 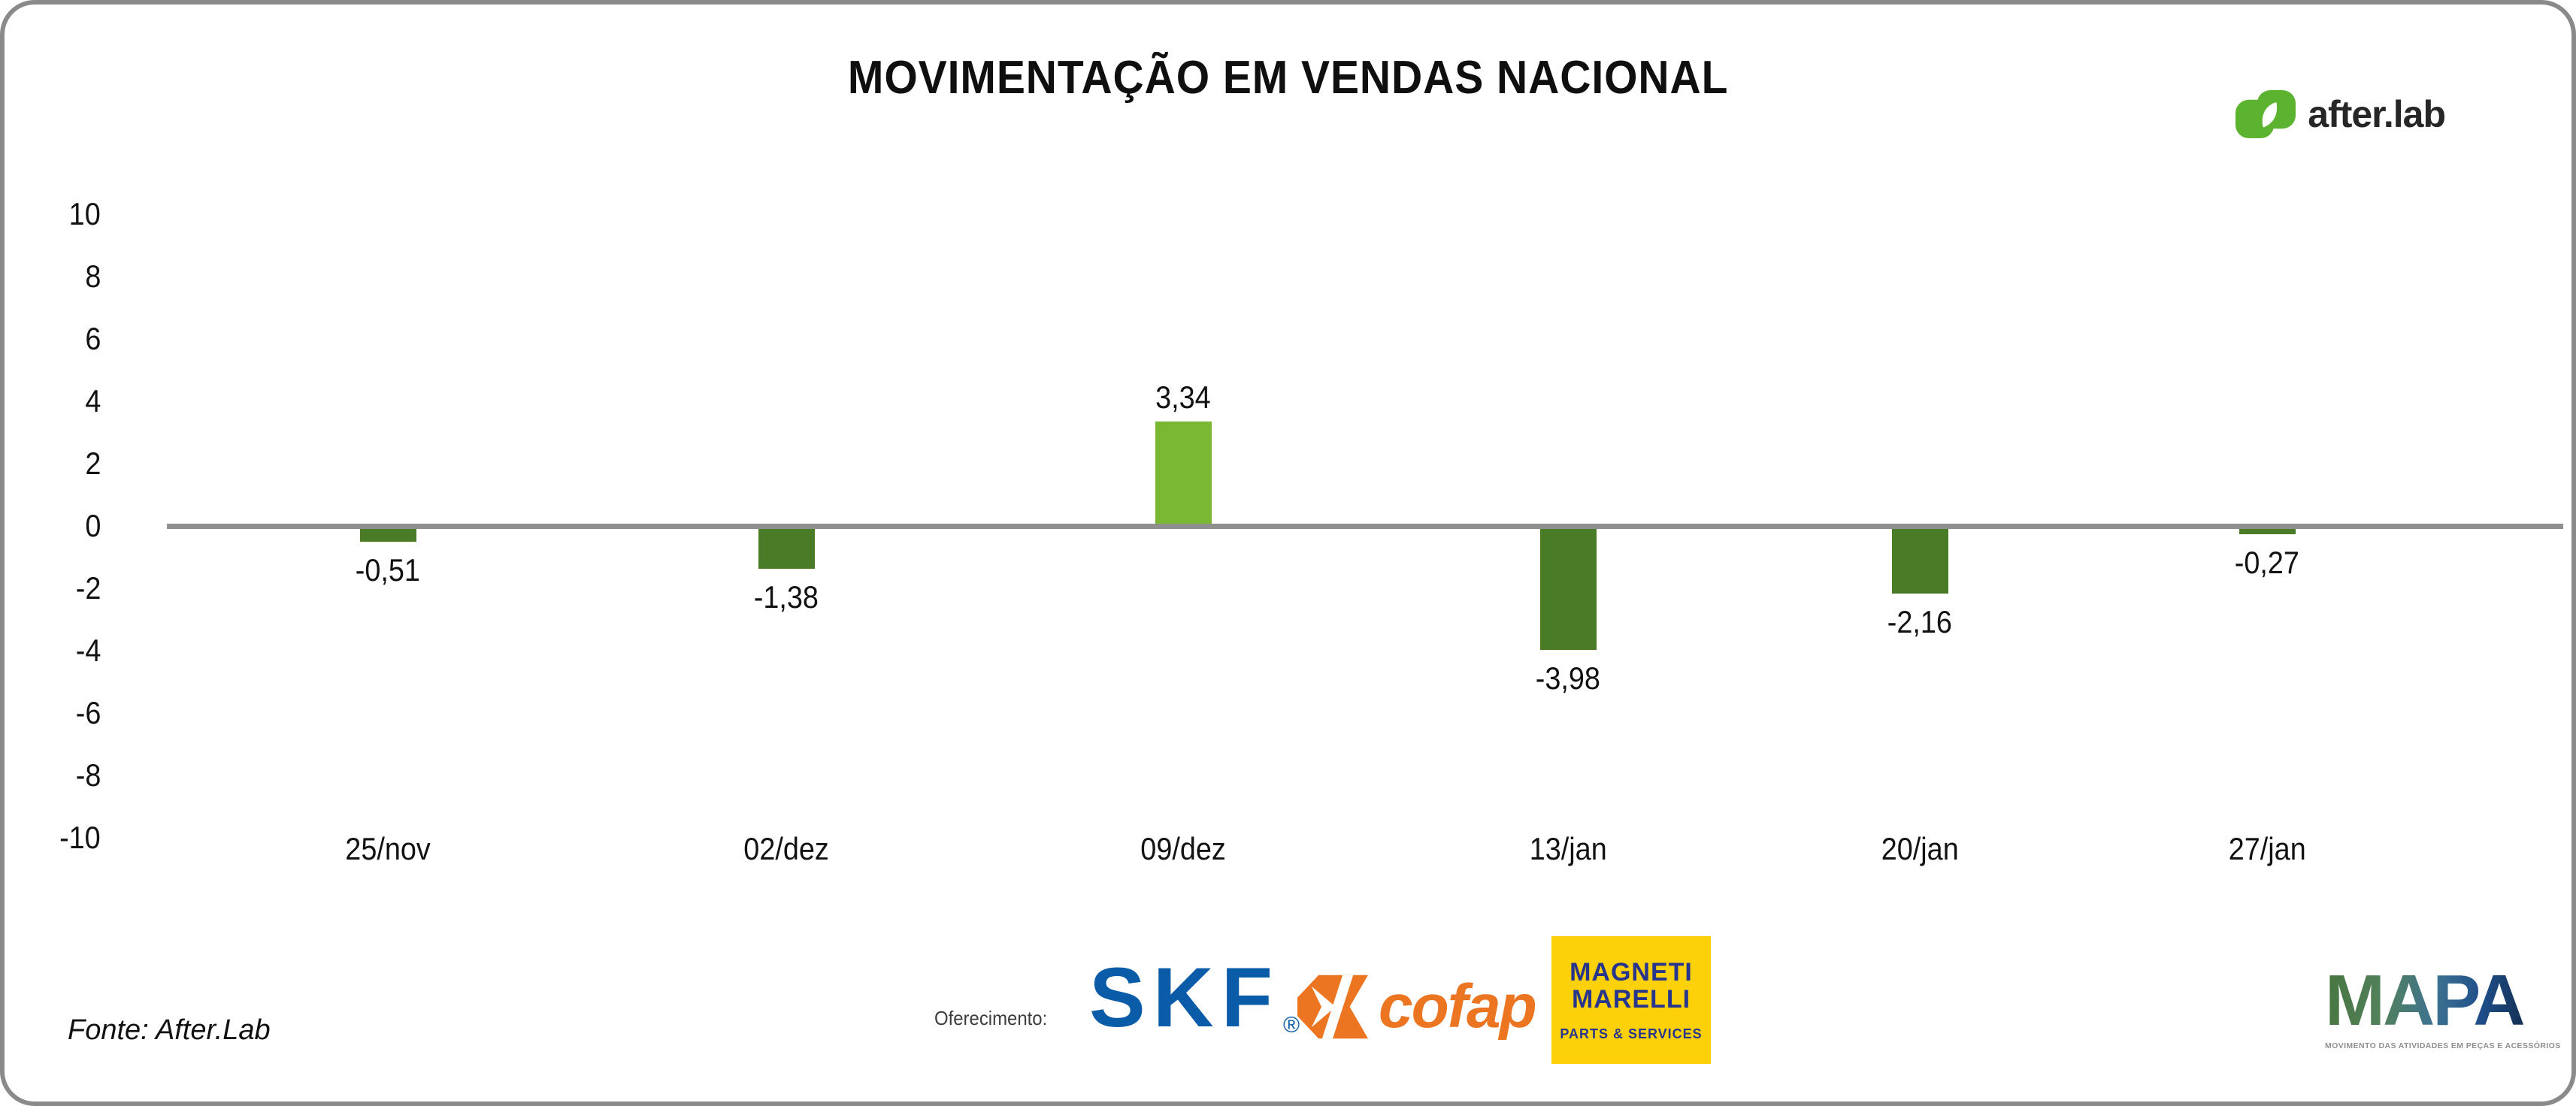 I want to click on bar-value-label: -2,16, so click(x=1920, y=621).